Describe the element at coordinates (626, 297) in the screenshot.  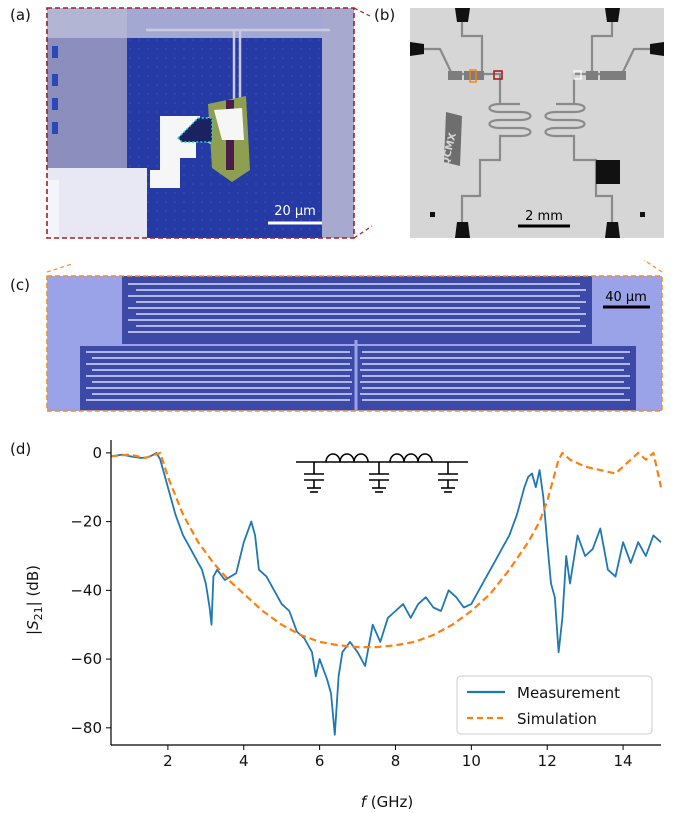
I see `scalebar-label-c: 40 µm` at that location.